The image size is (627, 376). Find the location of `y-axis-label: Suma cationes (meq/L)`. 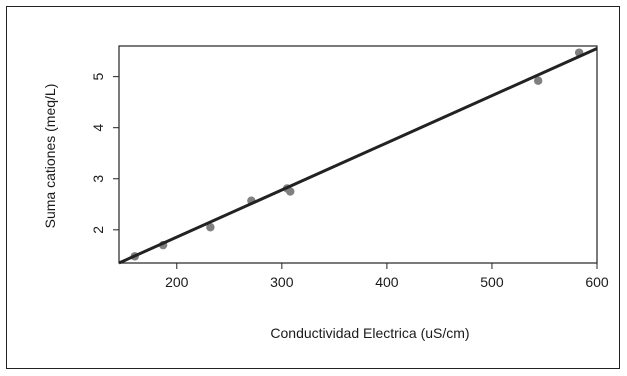

y-axis-label: Suma cationes (meq/L) is located at coordinates (50, 156).